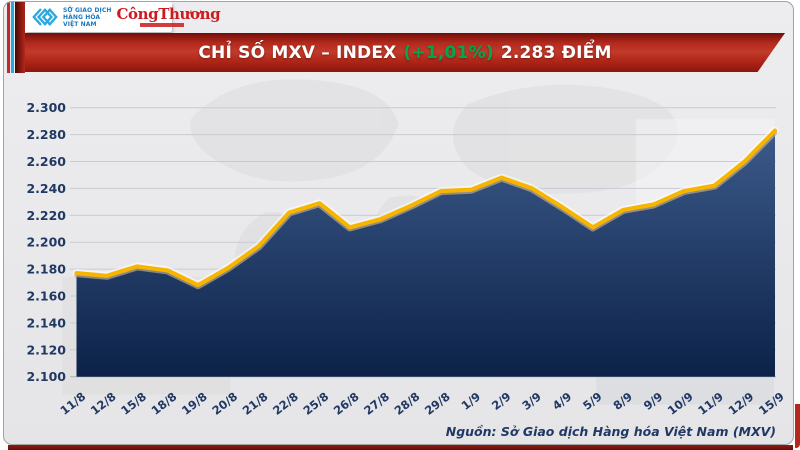 The height and width of the screenshot is (450, 800). I want to click on bottom-right-red-accent, so click(797, 426).